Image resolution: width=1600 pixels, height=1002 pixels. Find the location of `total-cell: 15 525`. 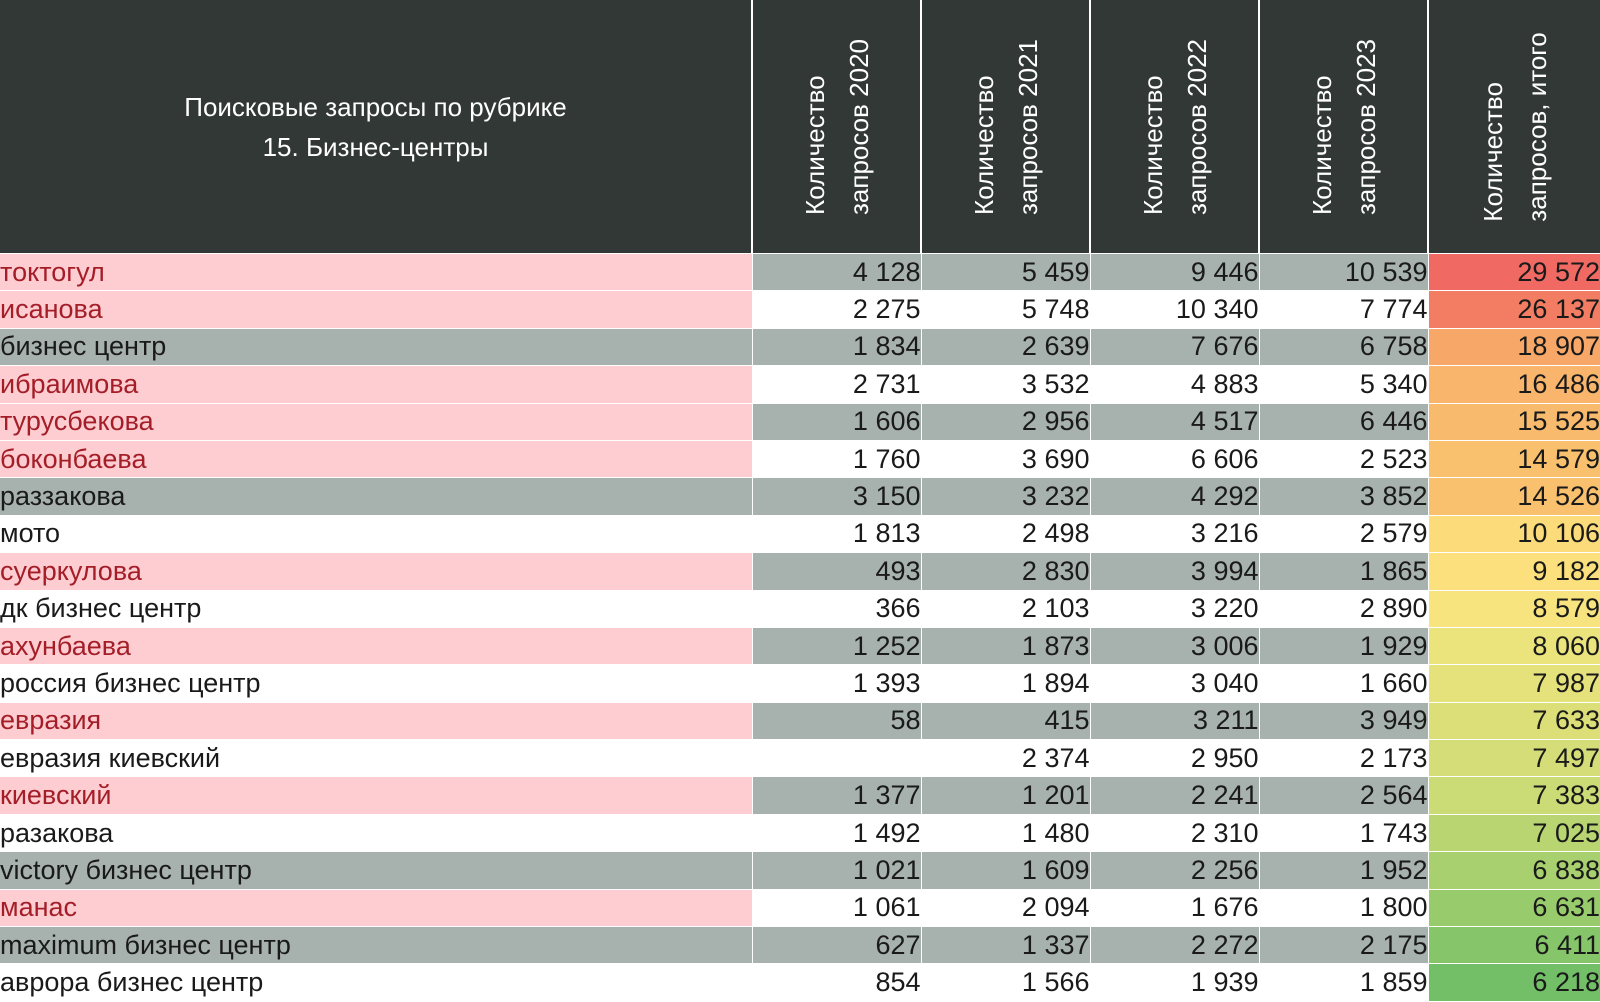

total-cell: 15 525 is located at coordinates (1513, 421).